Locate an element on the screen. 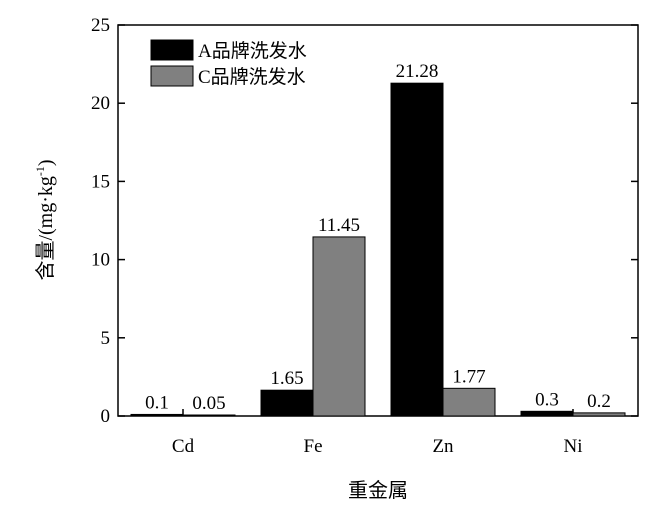  legend-label-a: A品牌洗发水 is located at coordinates (252, 51).